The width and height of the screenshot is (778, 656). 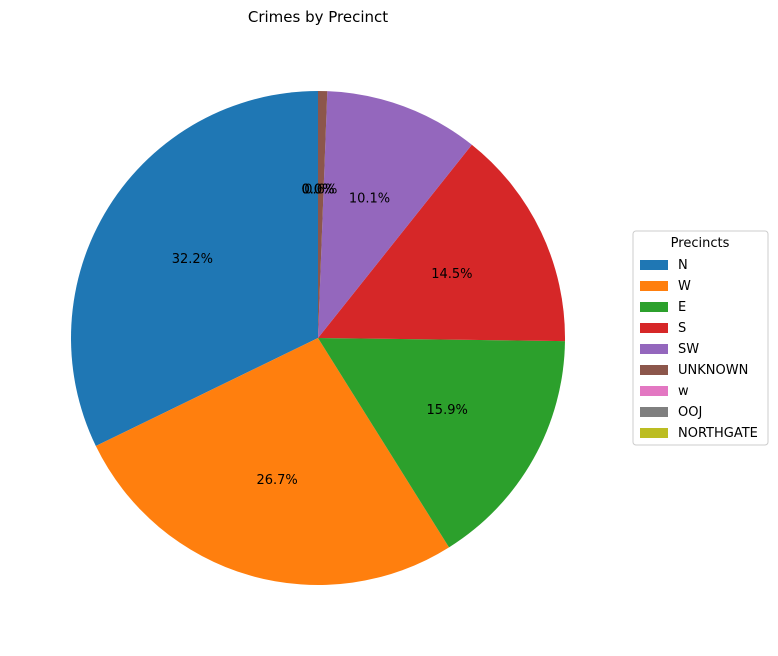 What do you see at coordinates (713, 370) in the screenshot?
I see `legend-label-unknown: UNKNOWN` at bounding box center [713, 370].